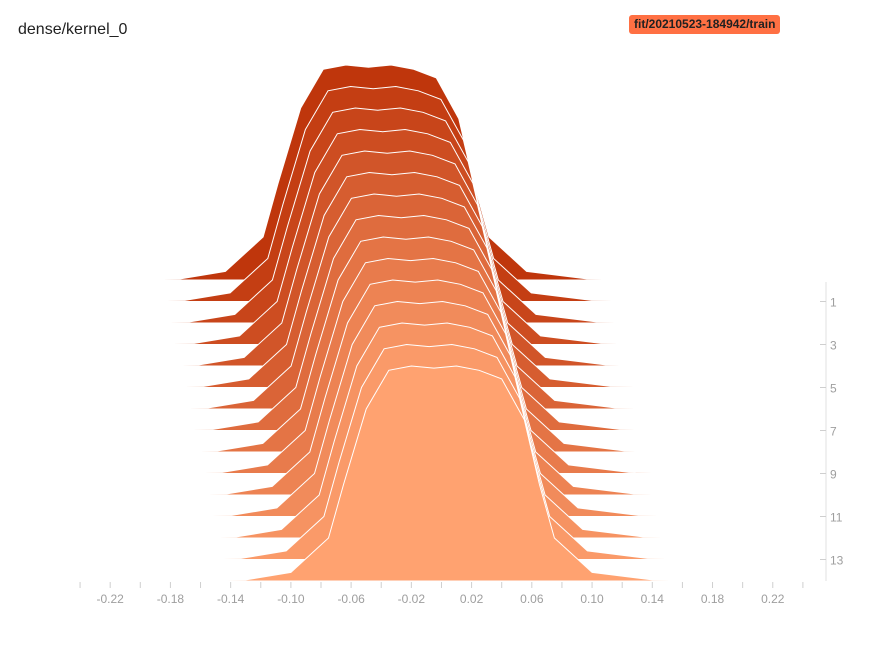 This screenshot has width=881, height=647. What do you see at coordinates (833, 389) in the screenshot?
I see `step-tick-label: 5` at bounding box center [833, 389].